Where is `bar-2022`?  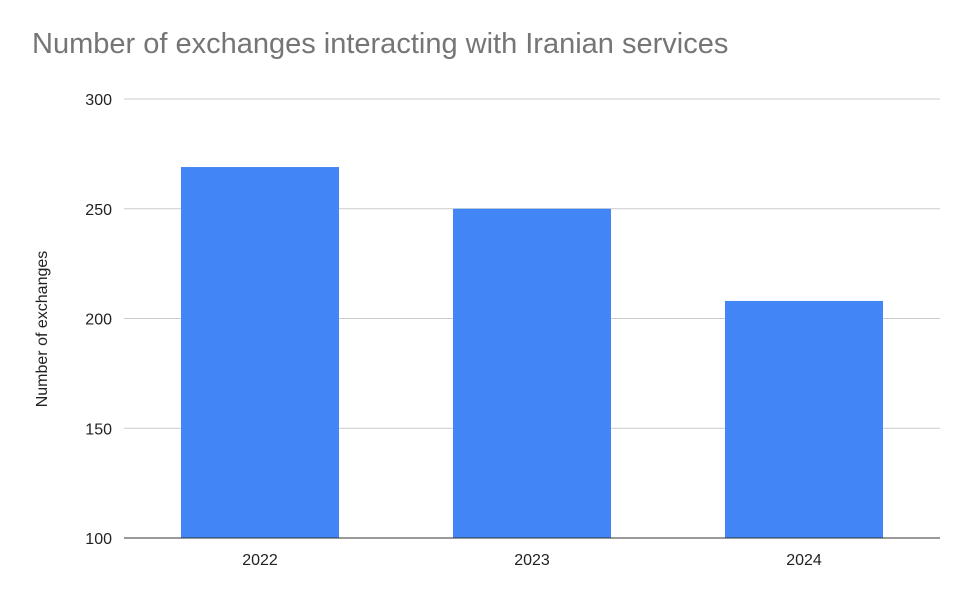
bar-2022 is located at coordinates (260, 353).